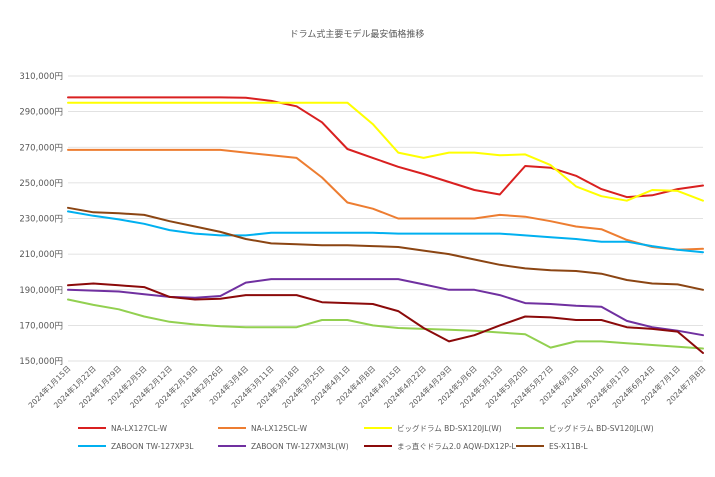 The image size is (715, 477). Describe the element at coordinates (582, 386) in the screenshot. I see `x-tick-label: 2024年6月10日` at that location.